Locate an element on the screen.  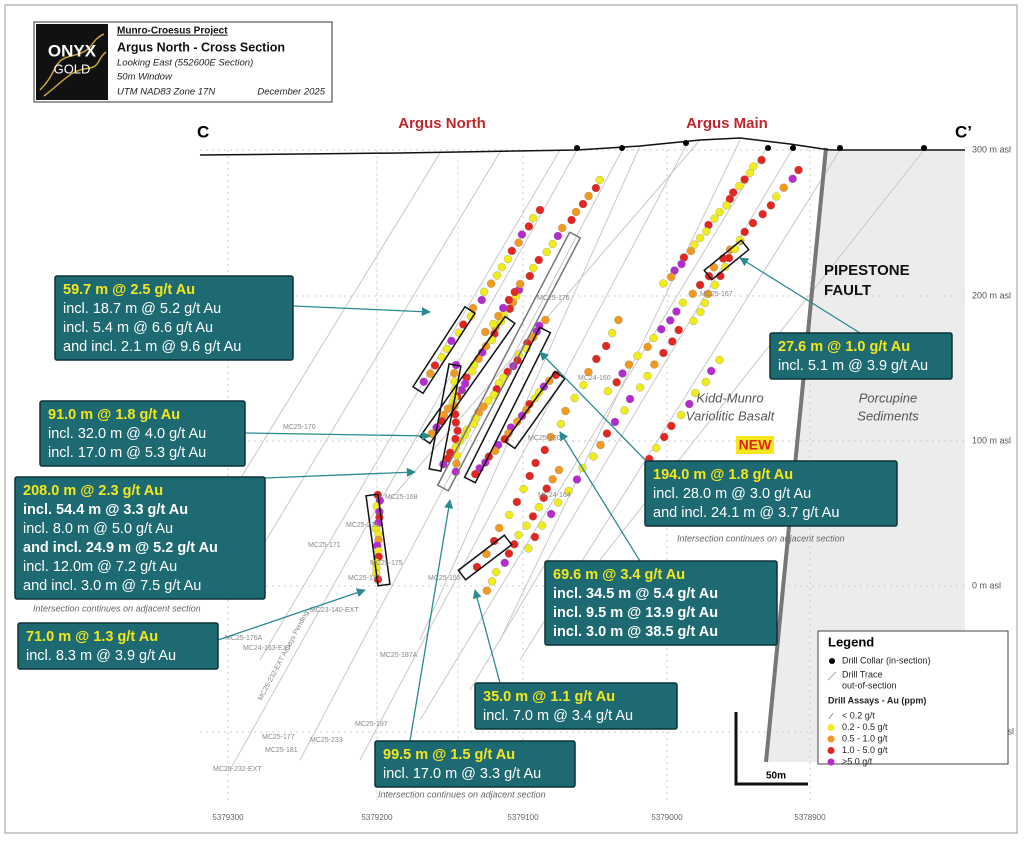
hole-label: MC25-197 is located at coordinates (371, 724).